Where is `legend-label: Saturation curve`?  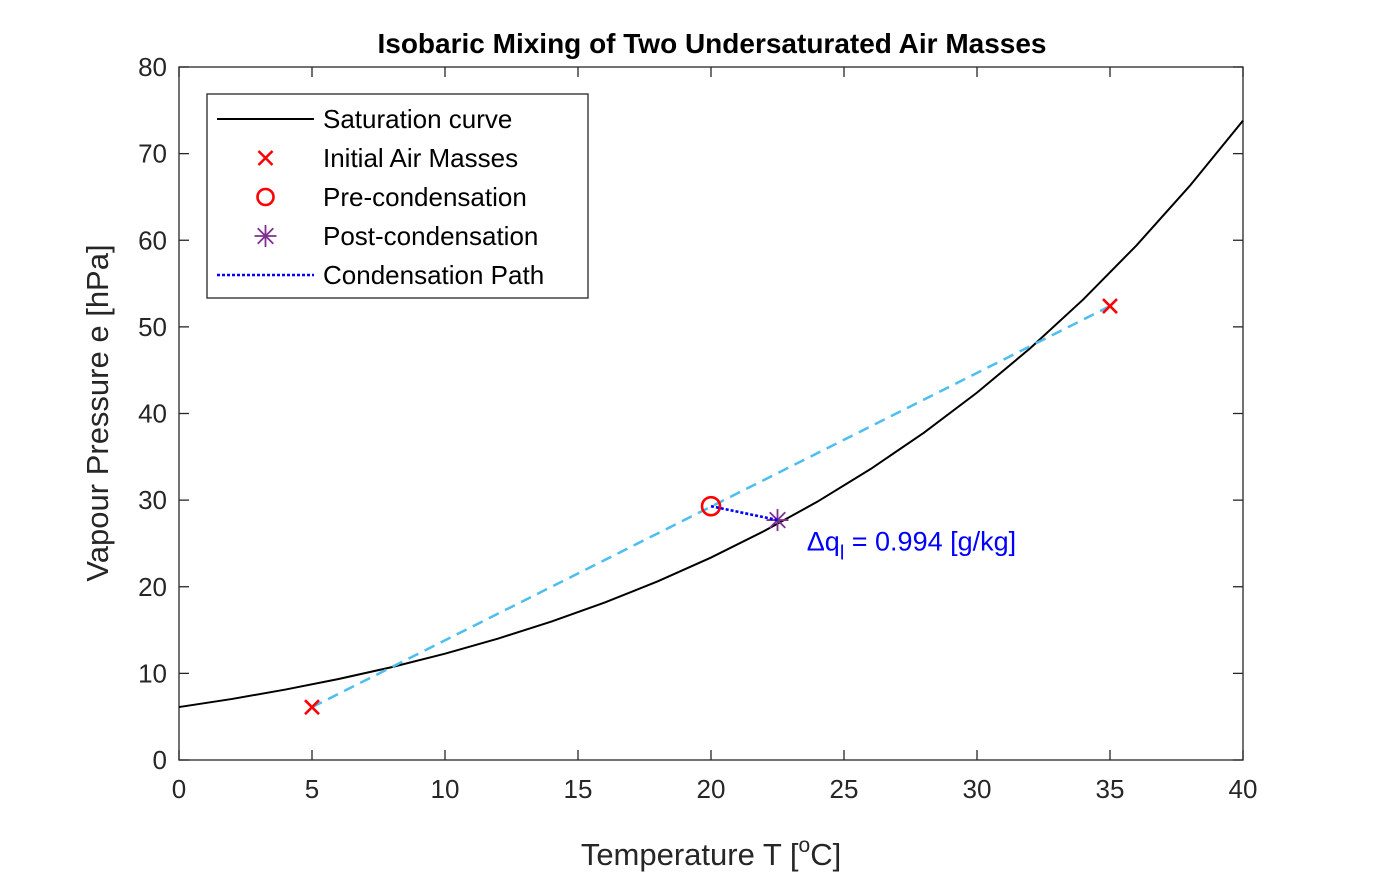 legend-label: Saturation curve is located at coordinates (417, 119).